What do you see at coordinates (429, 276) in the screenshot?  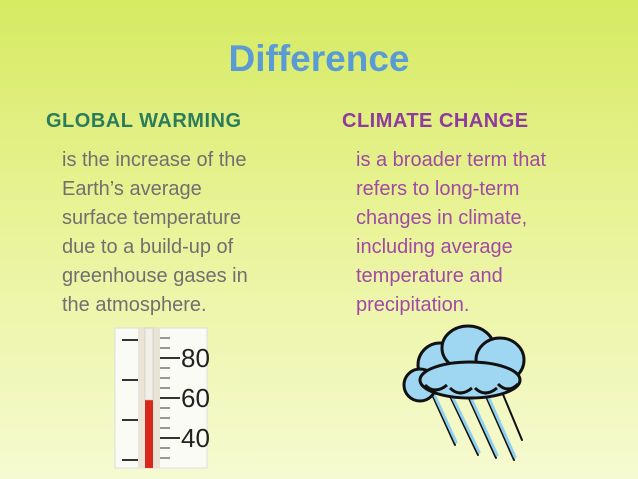 I see `body-line: temperature and` at bounding box center [429, 276].